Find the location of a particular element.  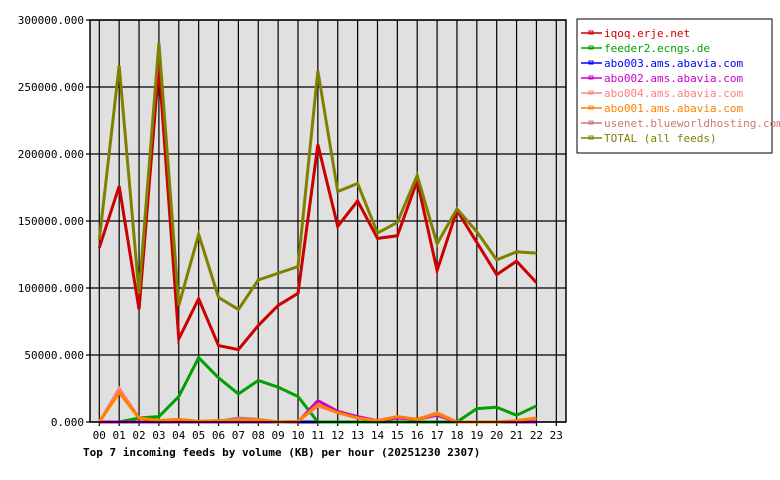

x-tick-label: 08 is located at coordinates (258, 435).